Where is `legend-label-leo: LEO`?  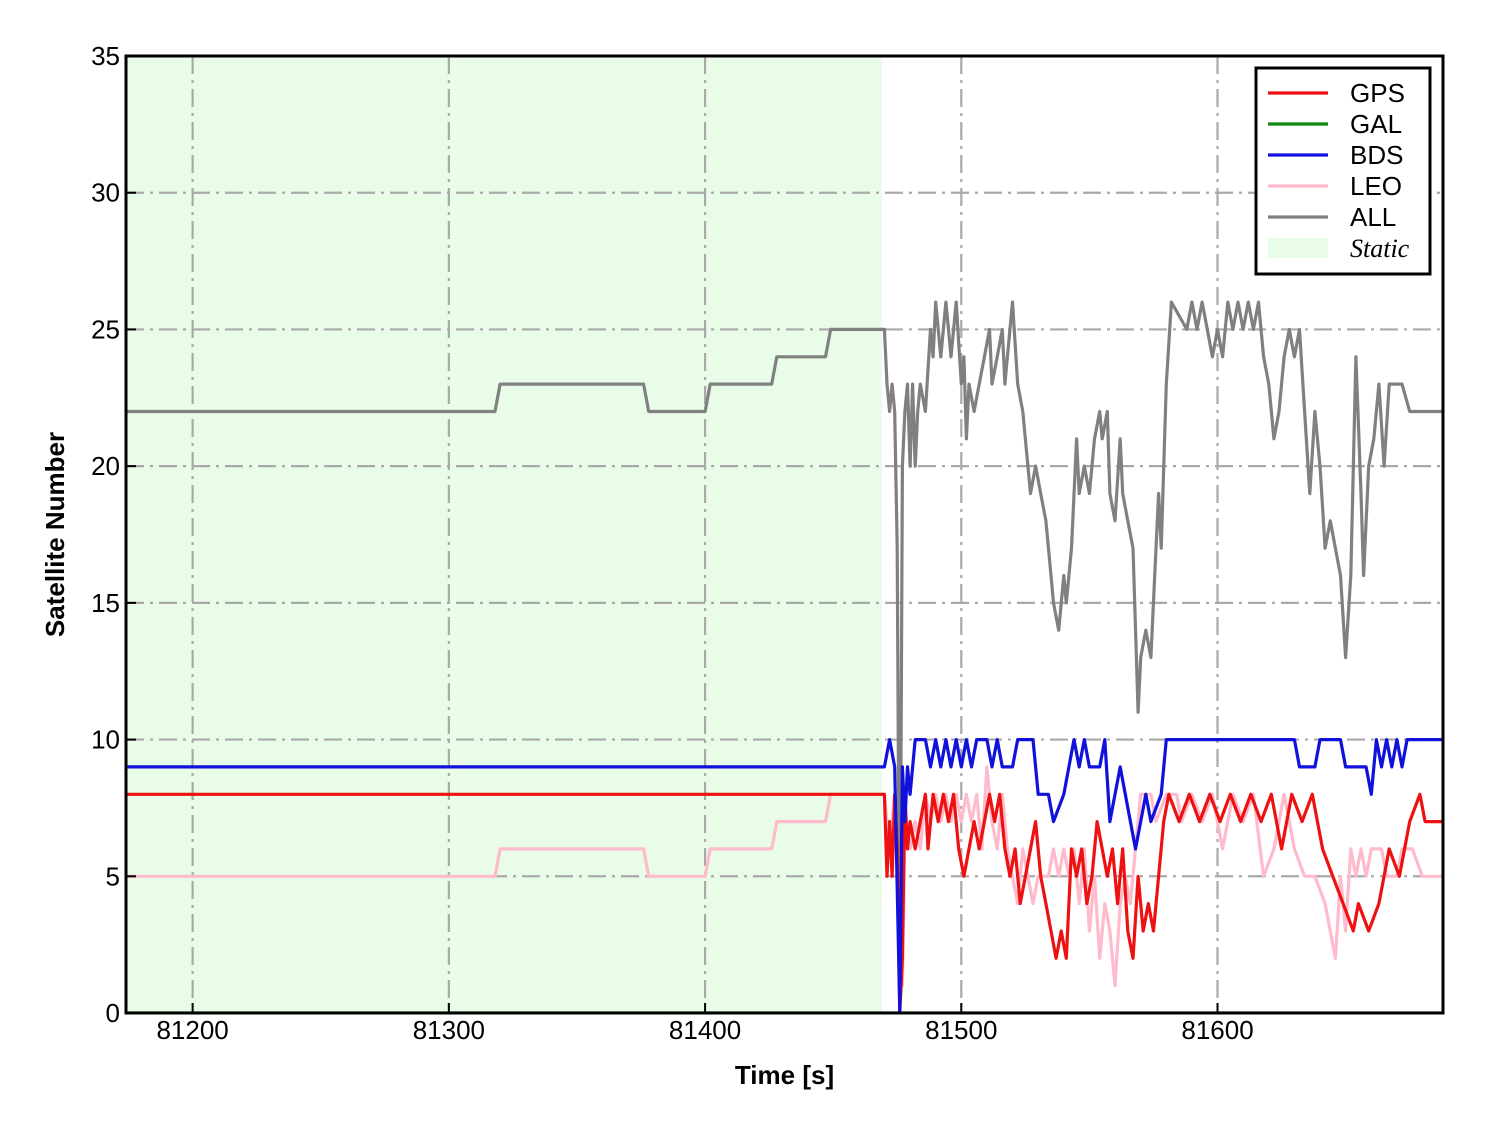 legend-label-leo: LEO is located at coordinates (1376, 186).